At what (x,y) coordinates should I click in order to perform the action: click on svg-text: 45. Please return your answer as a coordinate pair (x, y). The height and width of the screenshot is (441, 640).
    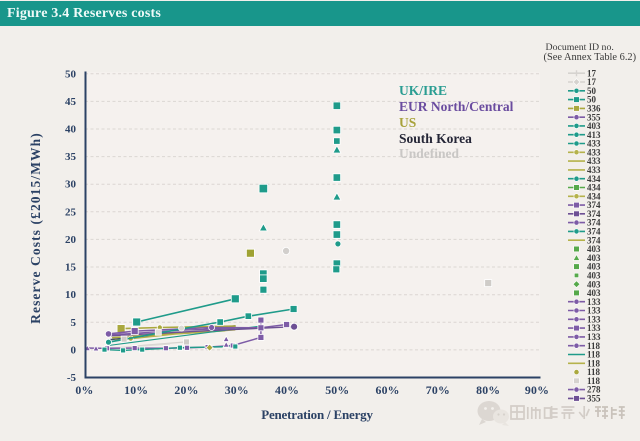
    Looking at the image, I should click on (71, 102).